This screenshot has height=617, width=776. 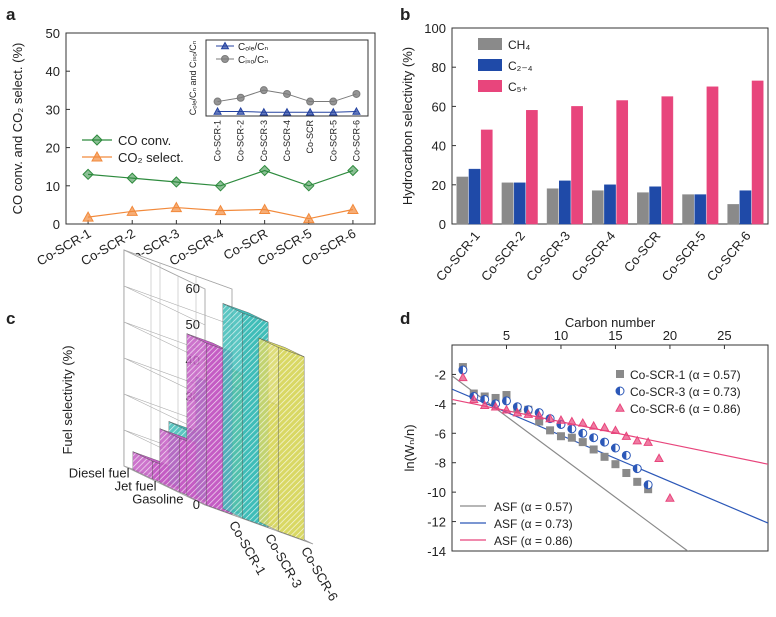 I want to click on panel-b-xtick-label: Co-SCR-6, so click(x=729, y=256).